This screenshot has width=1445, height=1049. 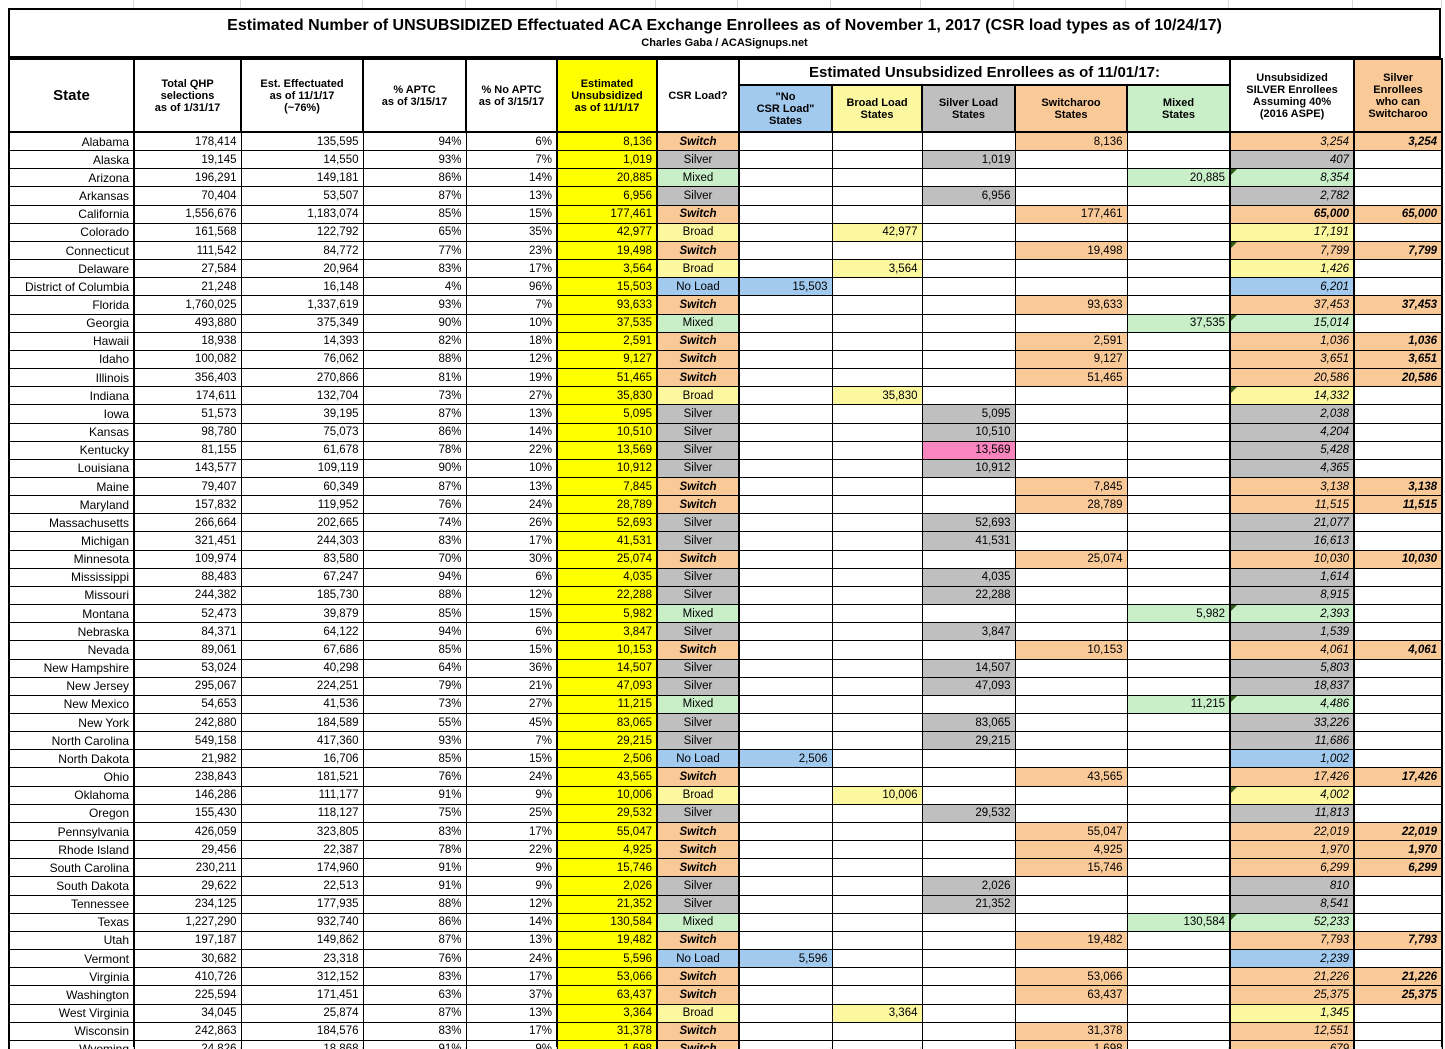 I want to click on cell-eff: 119,952, so click(x=302, y=505).